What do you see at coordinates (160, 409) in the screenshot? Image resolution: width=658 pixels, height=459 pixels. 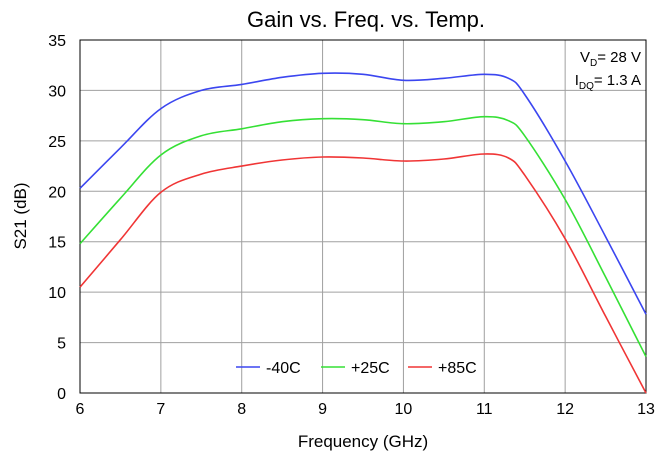 I see `x-tick-label: 7` at bounding box center [160, 409].